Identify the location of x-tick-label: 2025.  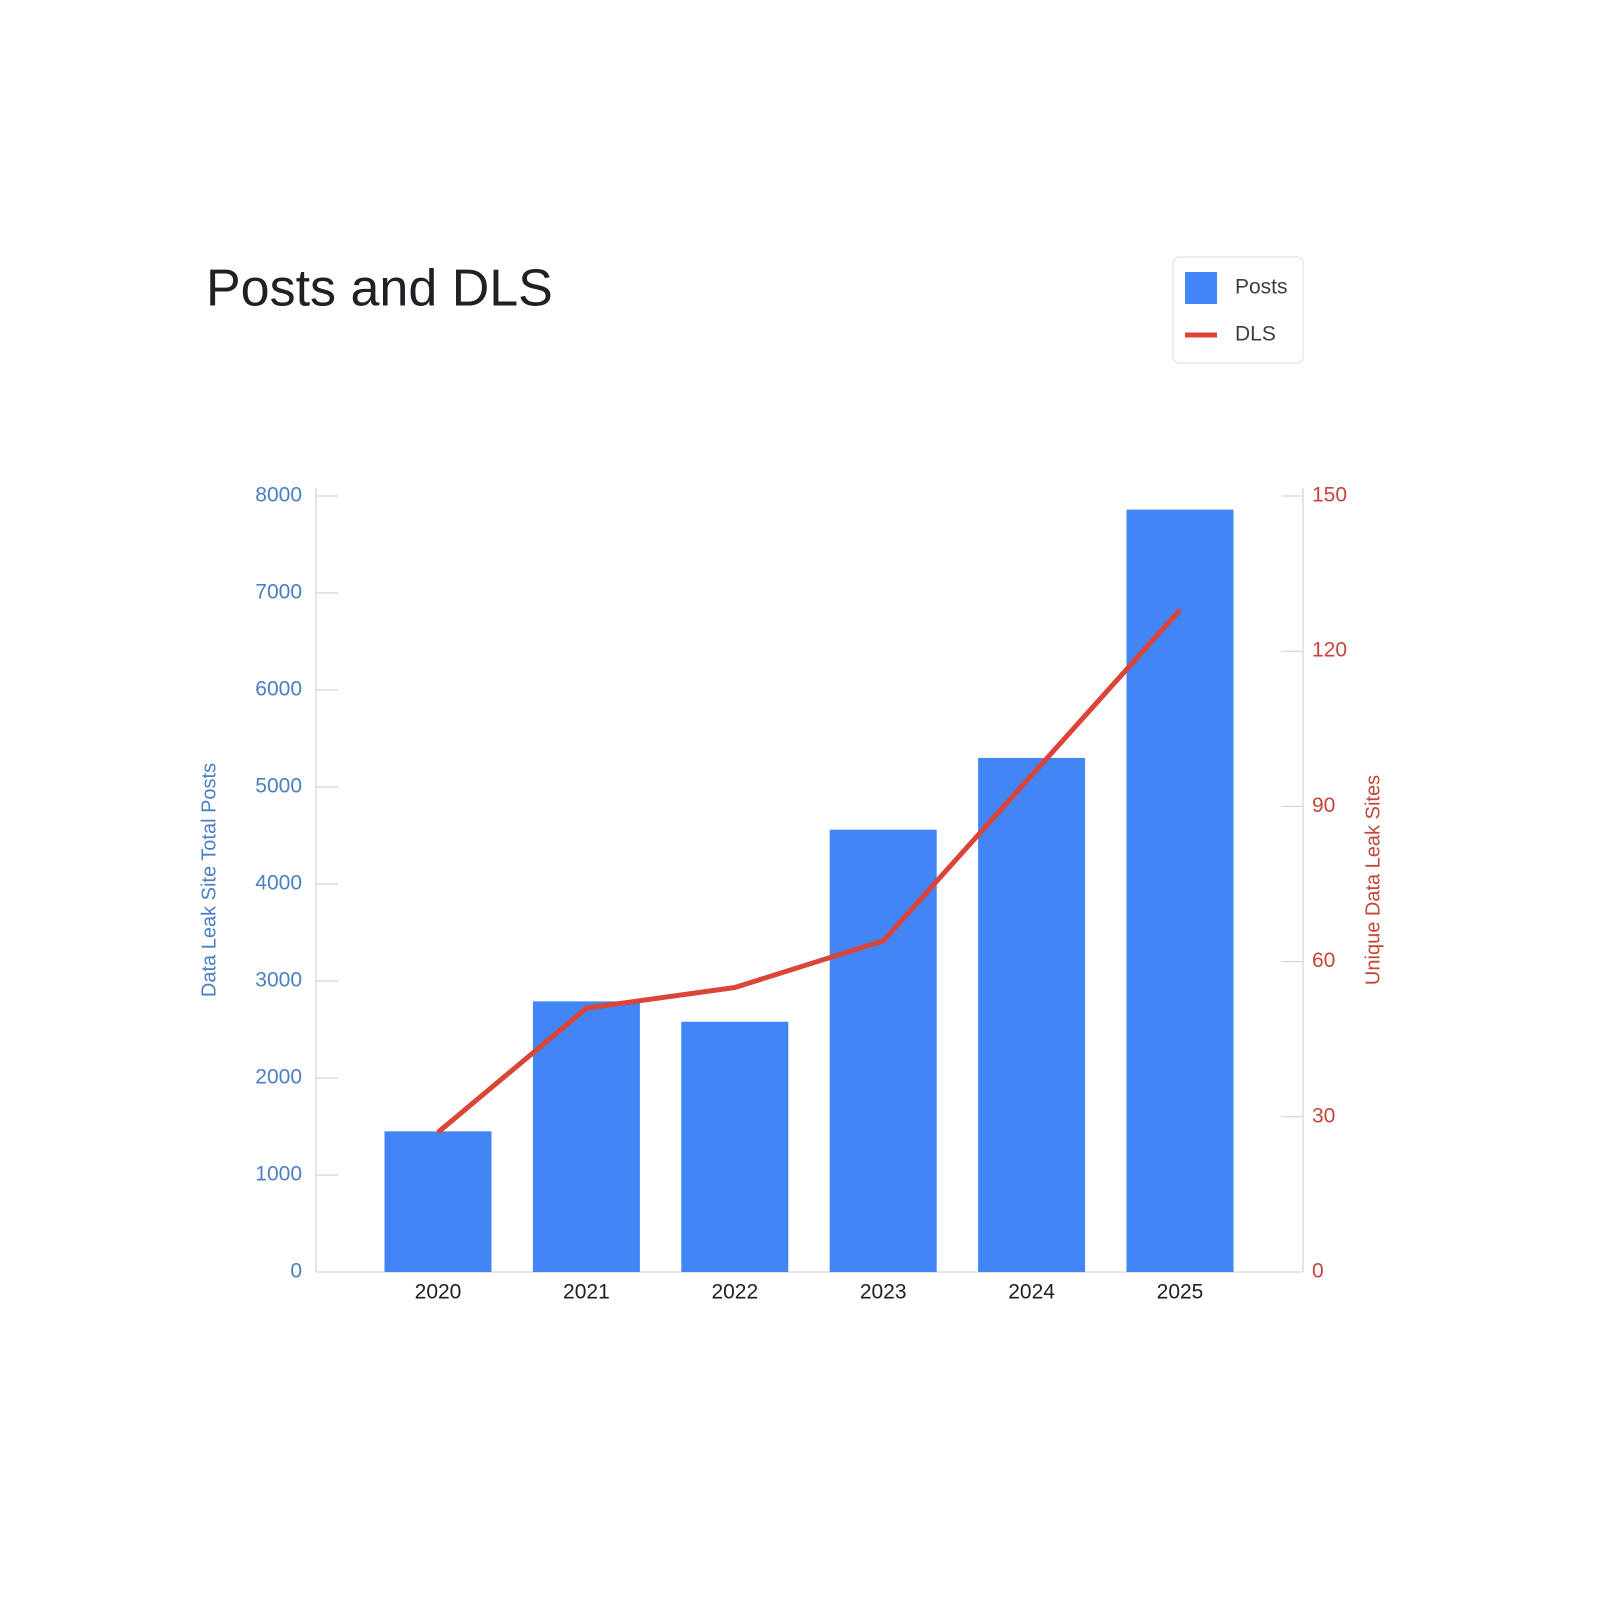
(1180, 1292).